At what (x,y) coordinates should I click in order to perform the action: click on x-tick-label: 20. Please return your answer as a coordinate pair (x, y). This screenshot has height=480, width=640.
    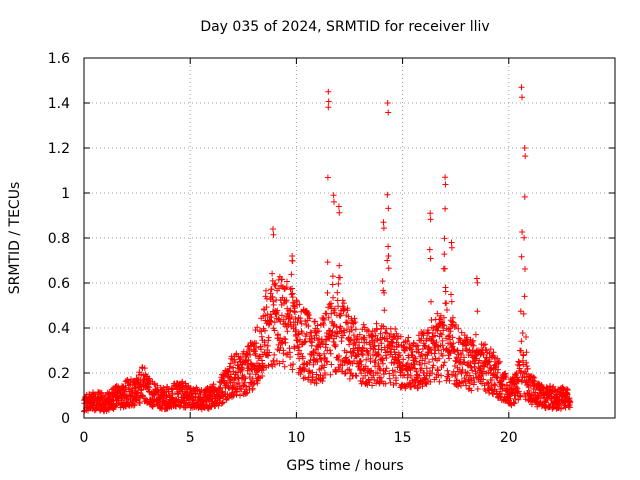
    Looking at the image, I should click on (509, 438).